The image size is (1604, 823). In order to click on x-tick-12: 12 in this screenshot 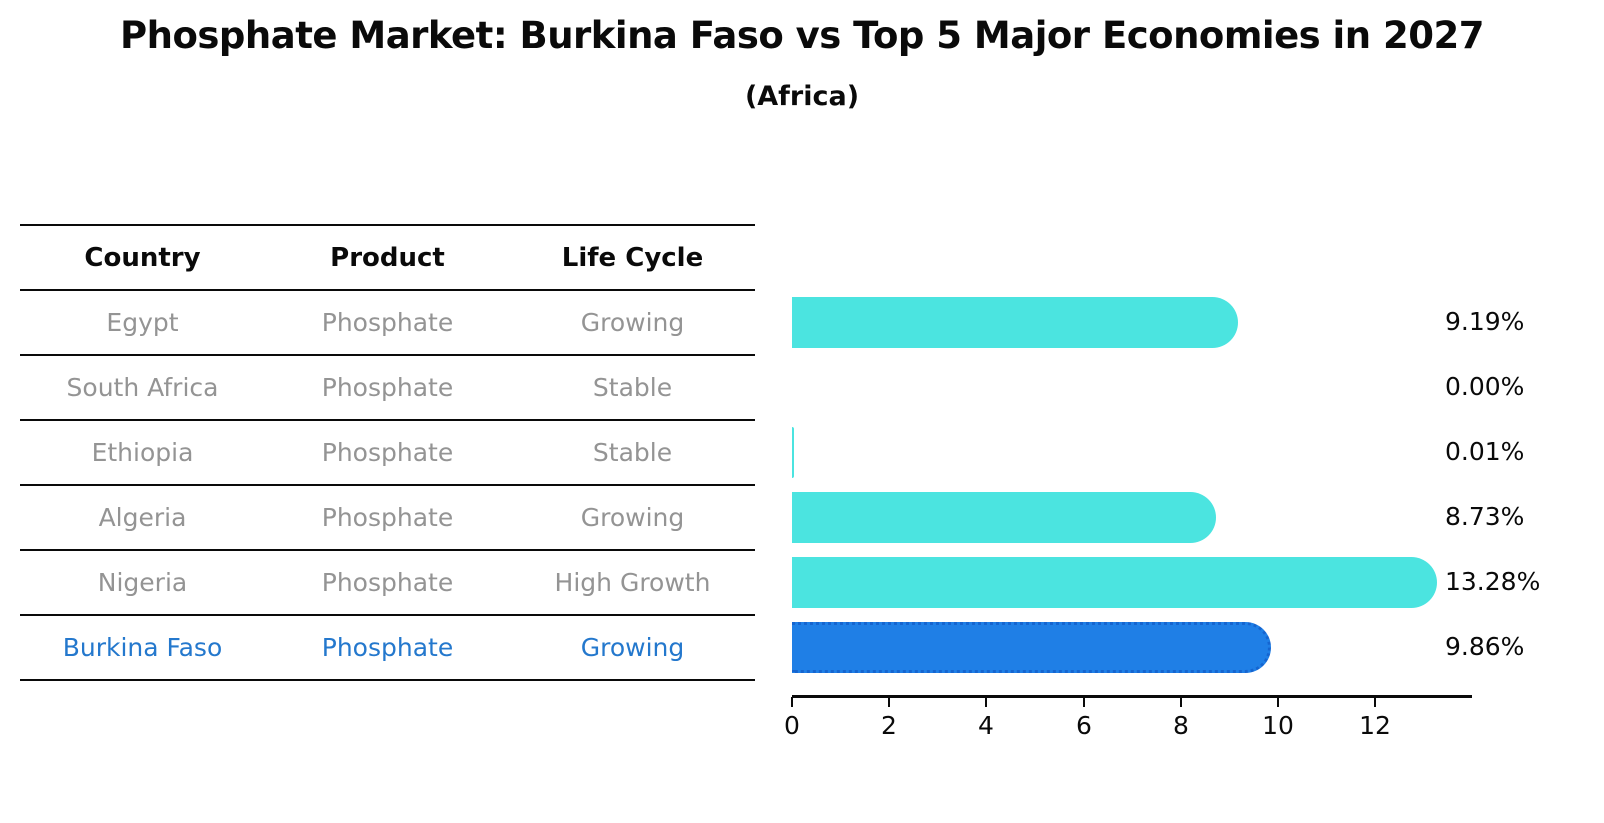, I will do `click(1375, 718)`.